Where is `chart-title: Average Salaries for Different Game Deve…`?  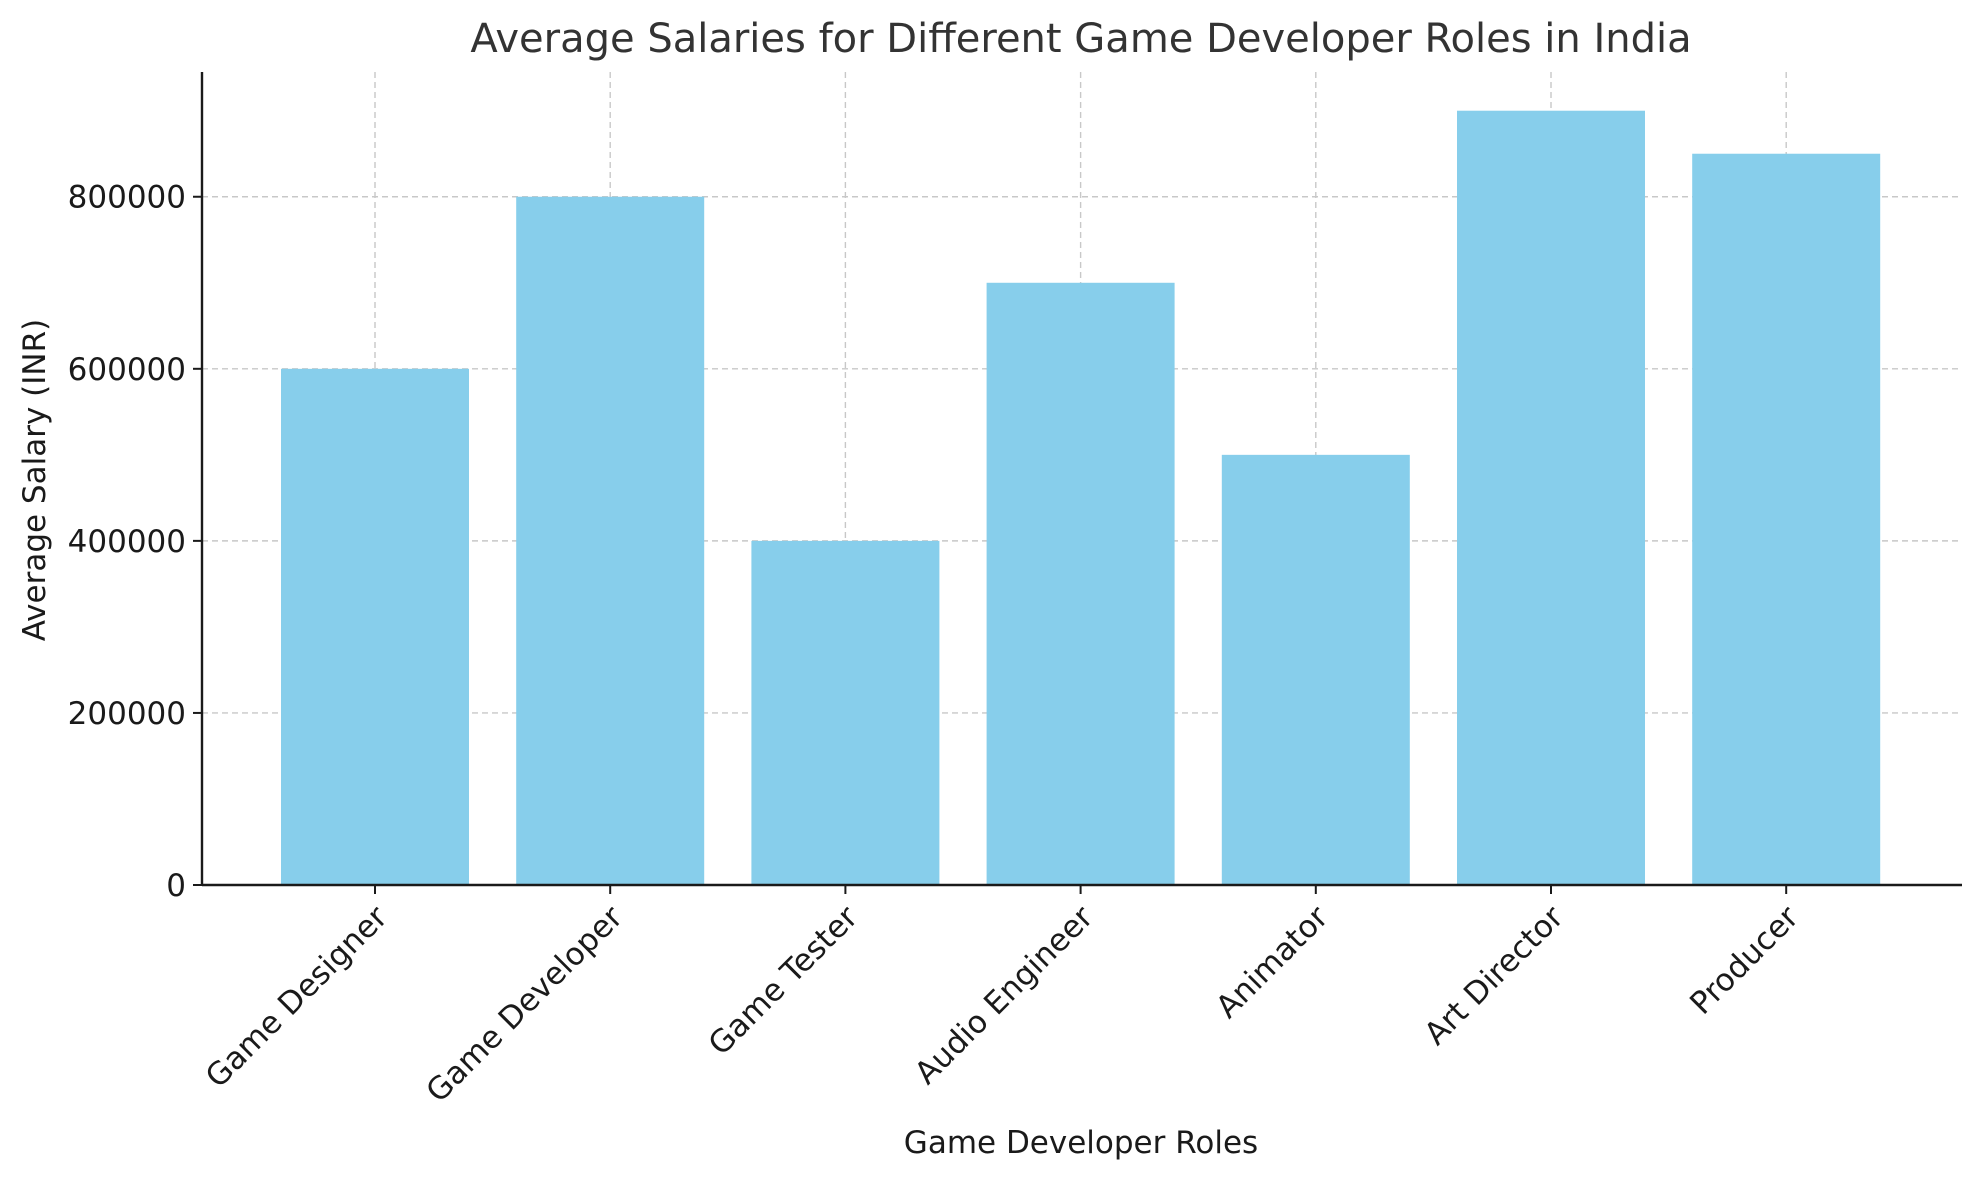
chart-title: Average Salaries for Different Game Deve… is located at coordinates (1080, 39).